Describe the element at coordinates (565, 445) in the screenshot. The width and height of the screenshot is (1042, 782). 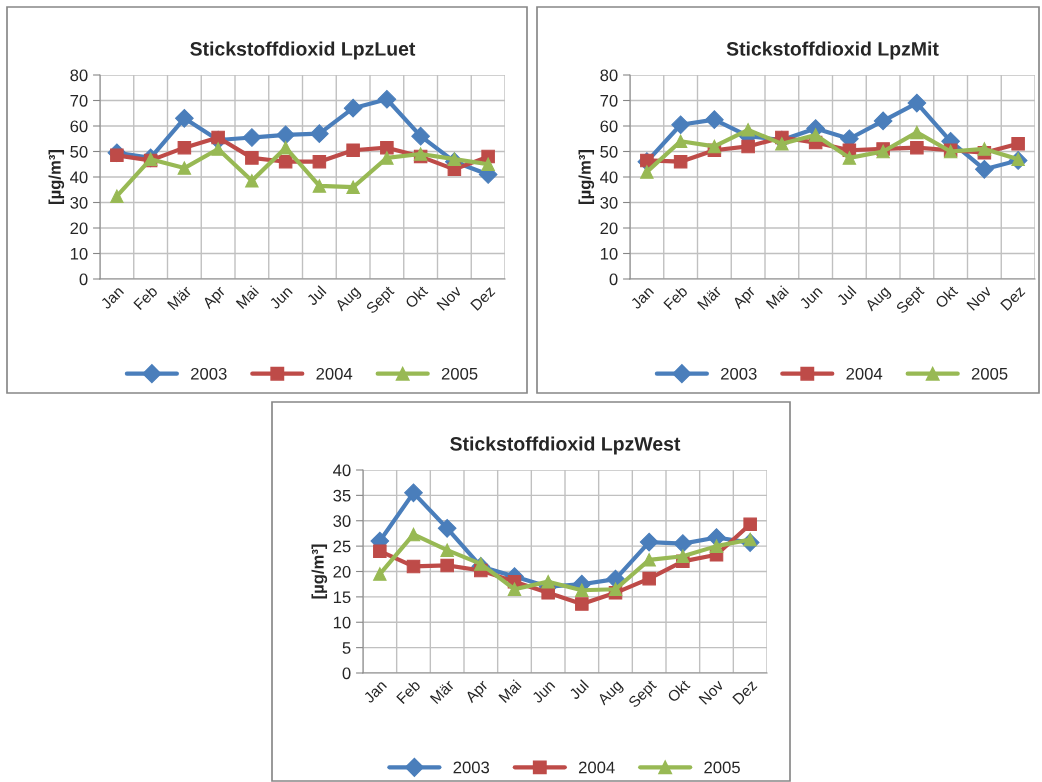
I see `chart-title: Stickstoffdioxid LpzWest` at that location.